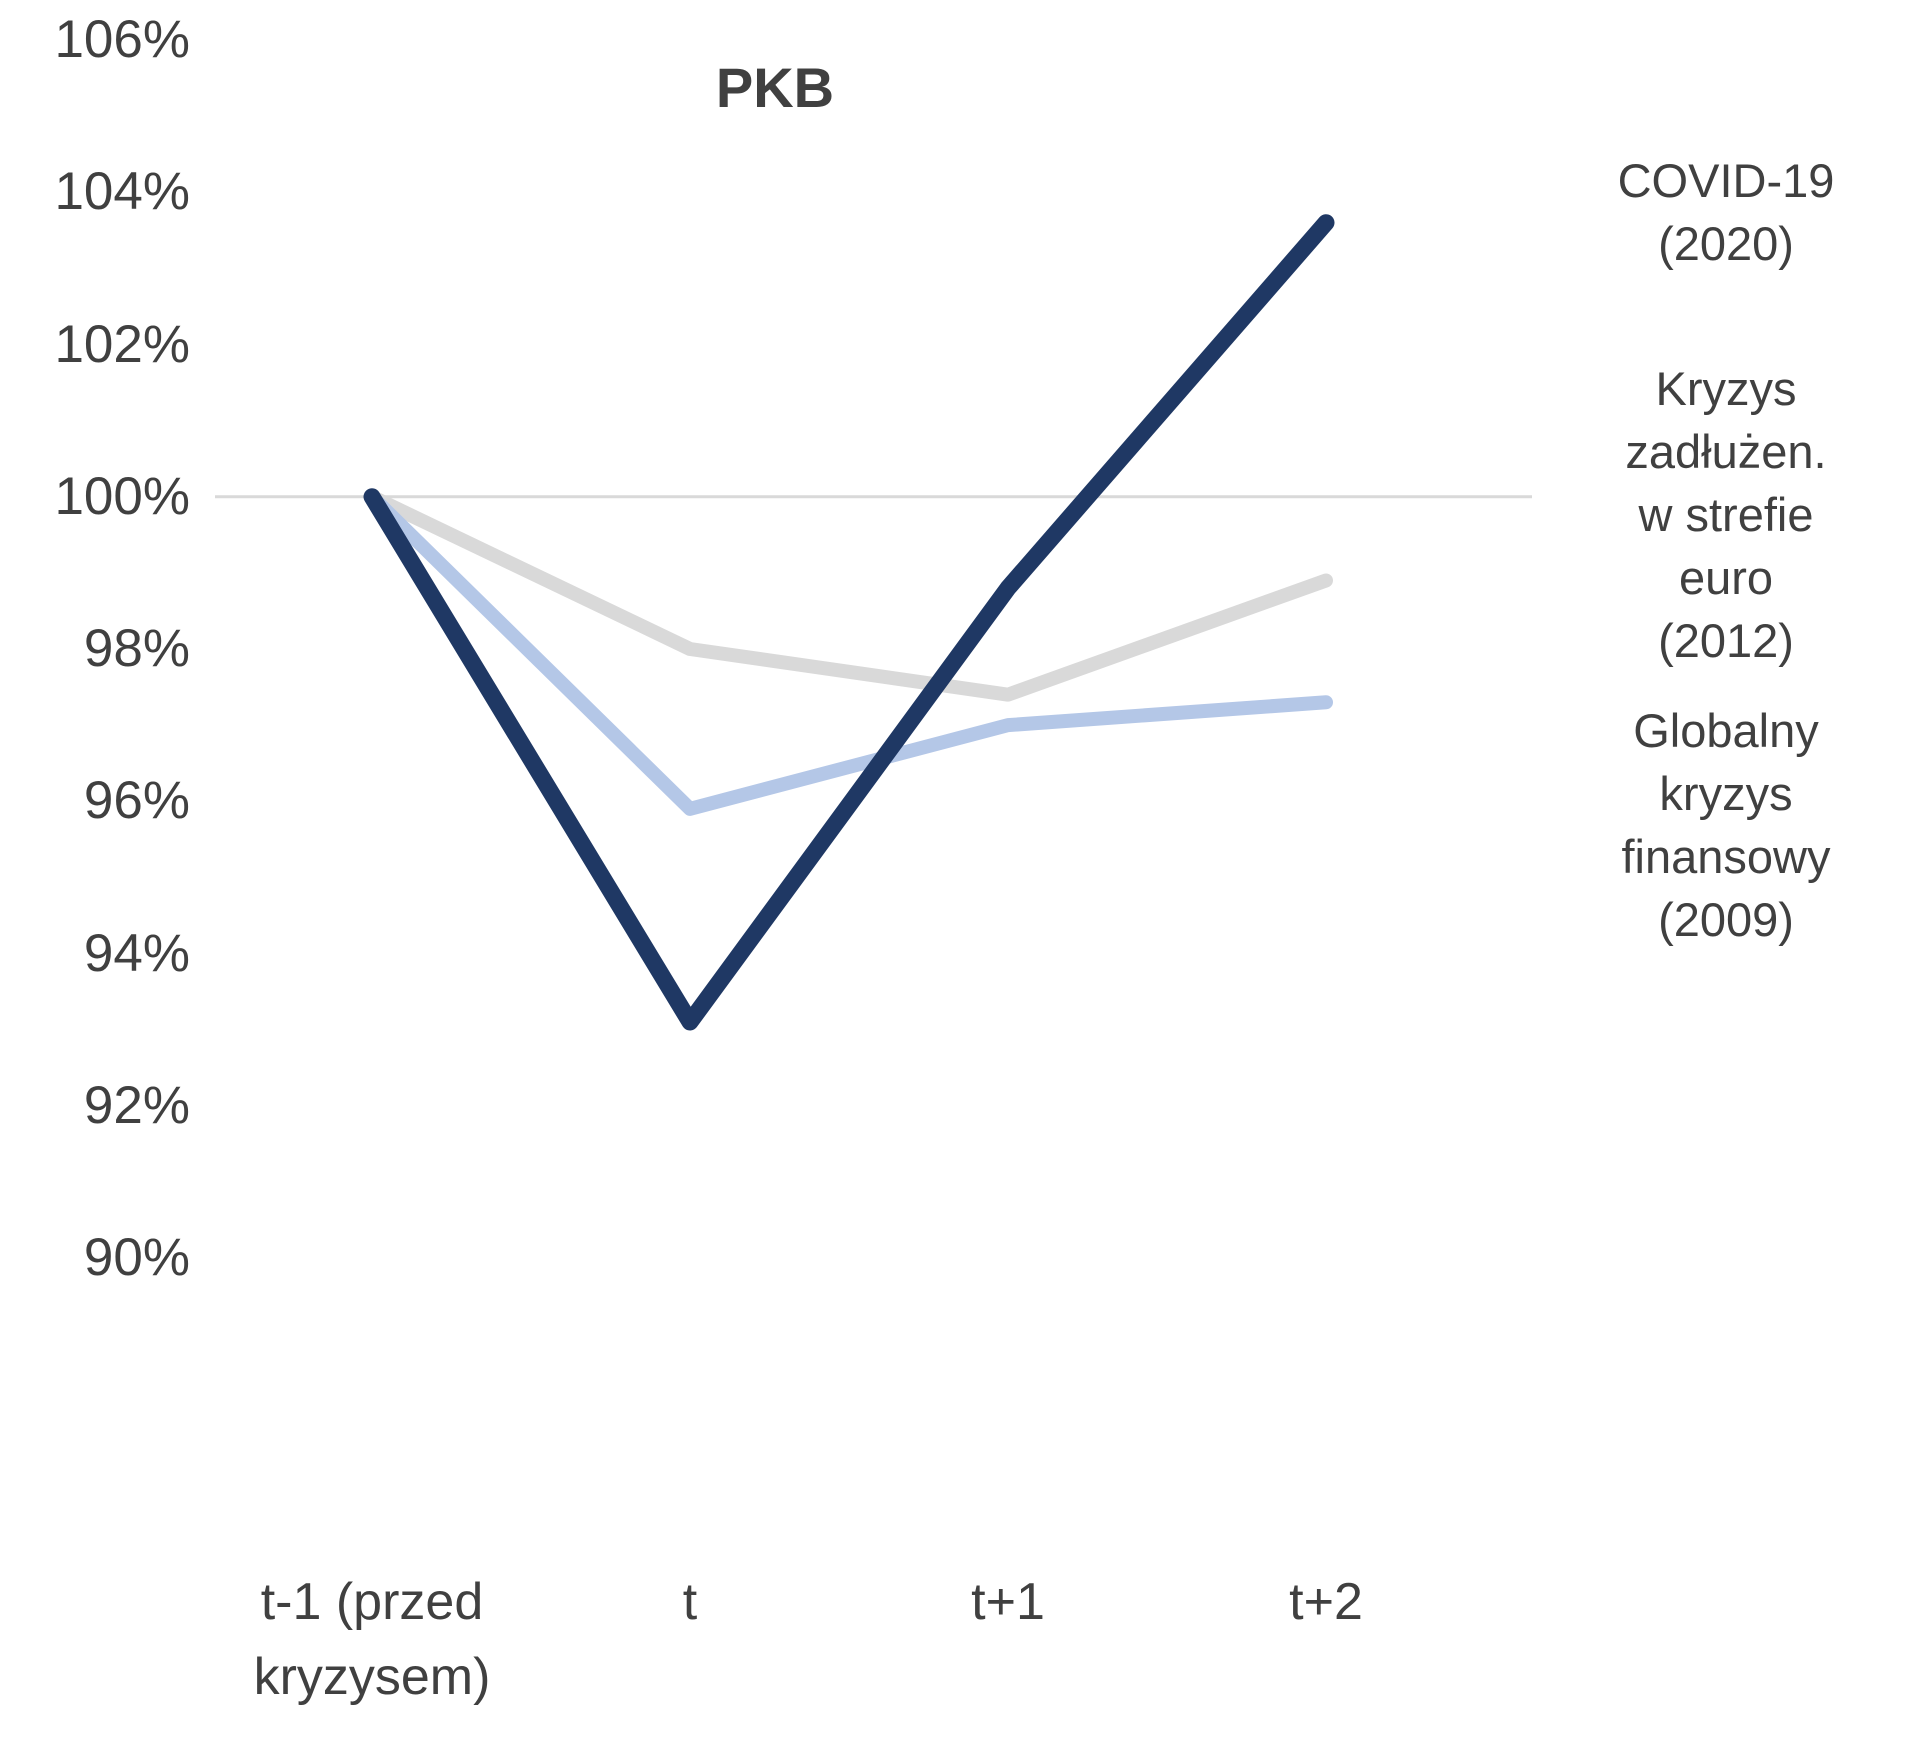 This screenshot has height=1738, width=1913. Describe the element at coordinates (372, 1640) in the screenshot. I see `x-axis-tick-label: t-1 (przed kryzysem)` at that location.